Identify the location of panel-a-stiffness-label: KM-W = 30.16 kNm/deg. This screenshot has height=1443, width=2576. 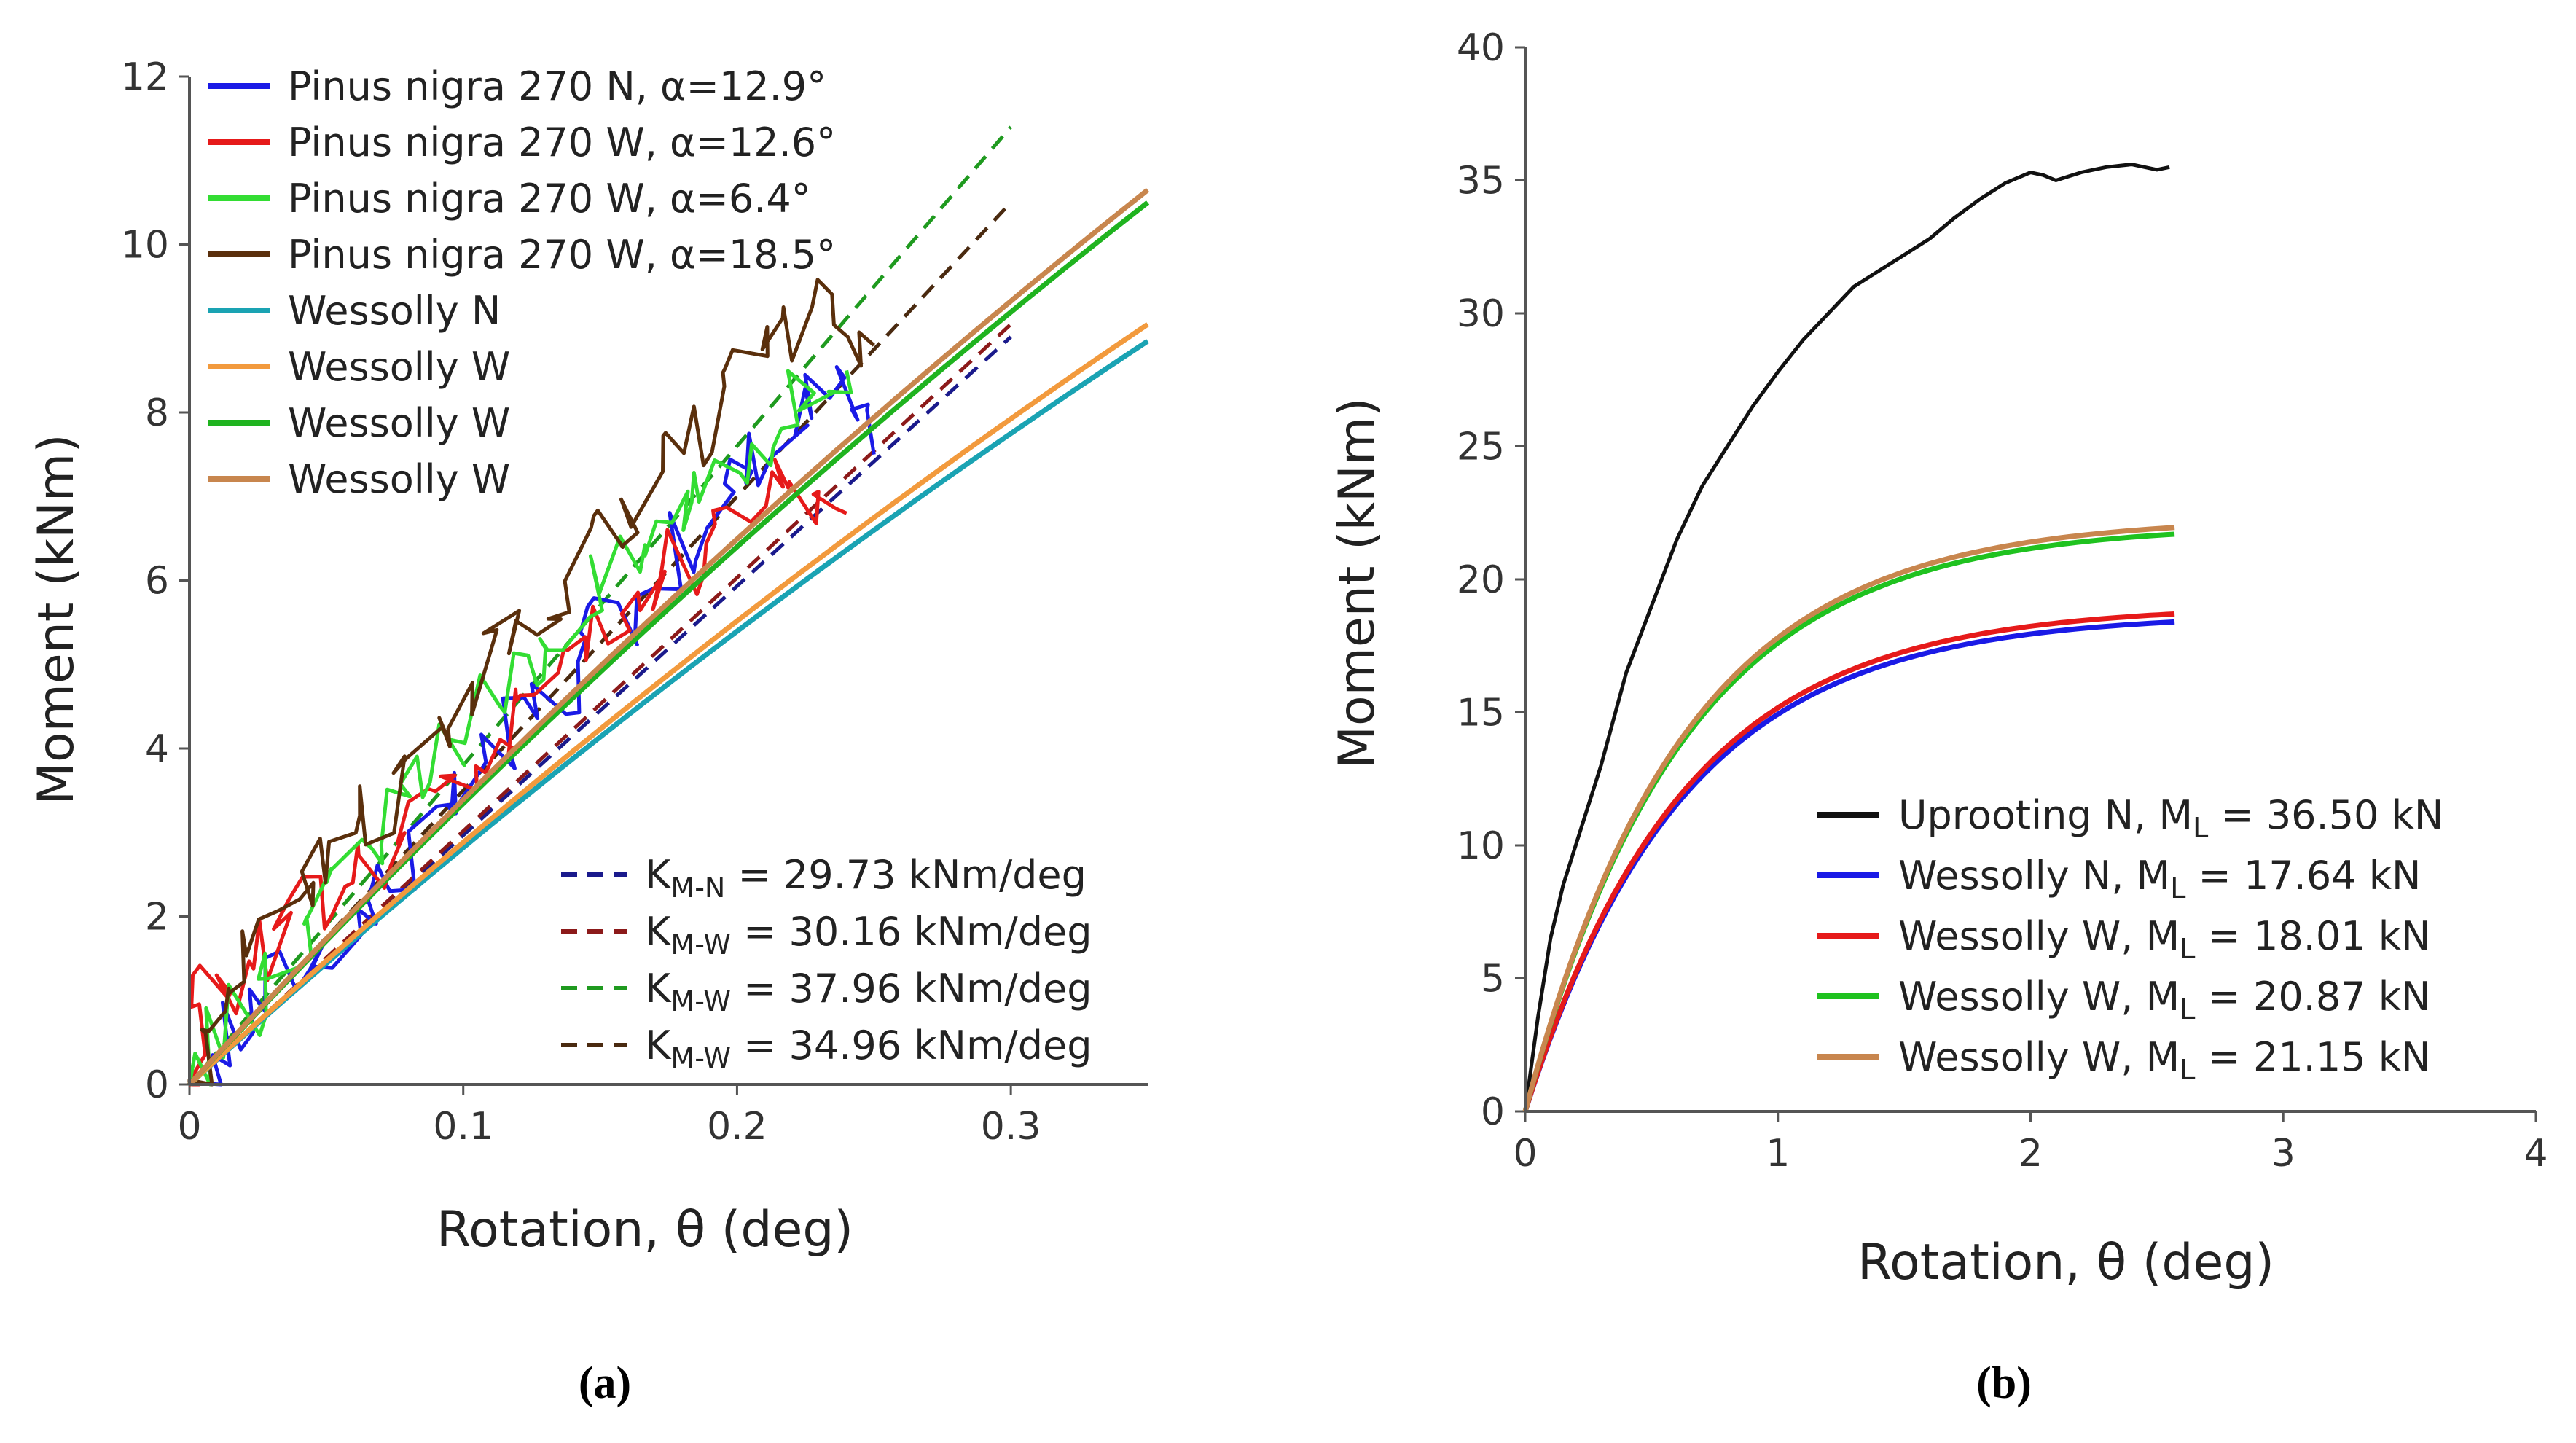
(868, 935).